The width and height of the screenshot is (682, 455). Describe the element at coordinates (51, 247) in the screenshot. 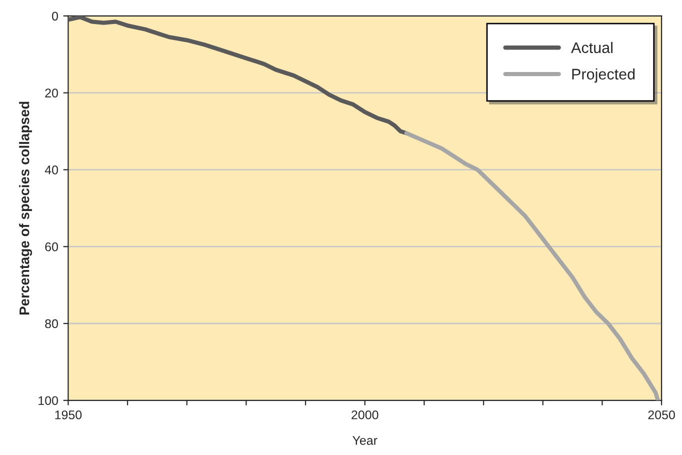

I see `y-tick-label: 60` at that location.